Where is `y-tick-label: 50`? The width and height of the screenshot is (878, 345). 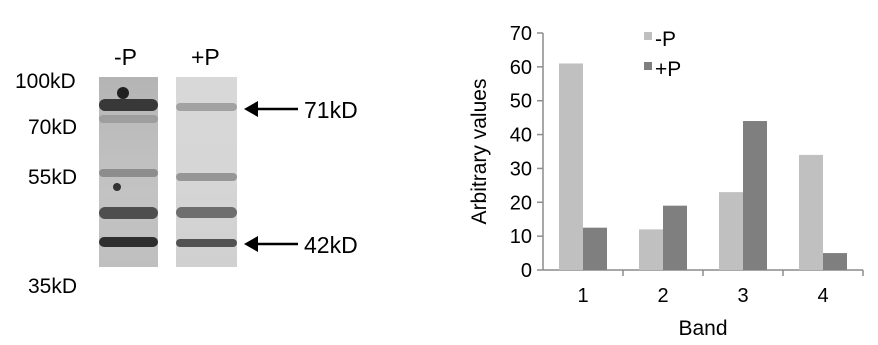 y-tick-label: 50 is located at coordinates (521, 102).